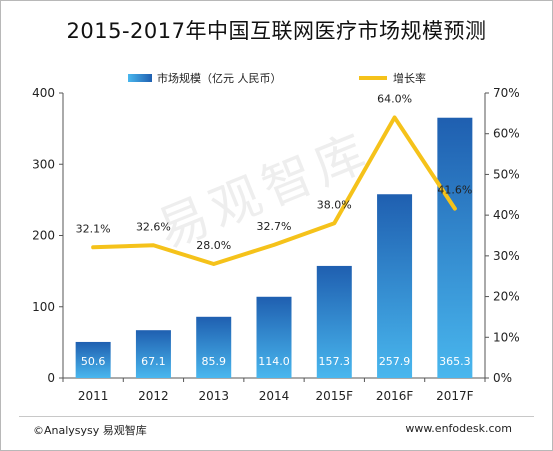 The image size is (553, 451). Describe the element at coordinates (334, 204) in the screenshot. I see `growth-rate-label: 38.0%` at that location.